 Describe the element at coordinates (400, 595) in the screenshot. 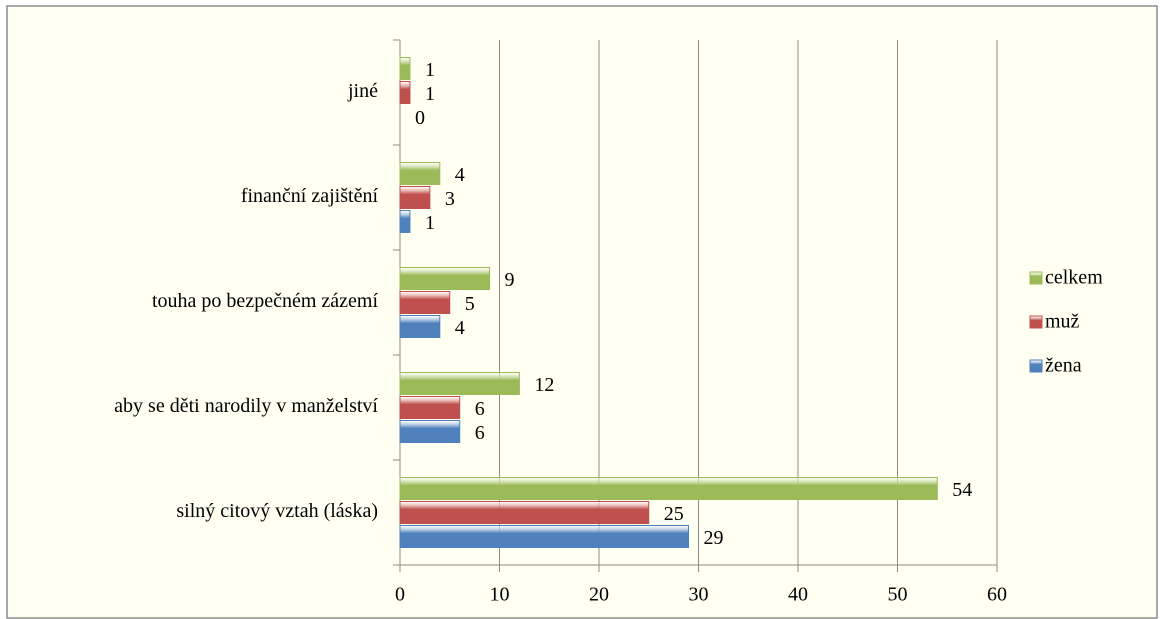

I see `x-tick-label: 0` at that location.